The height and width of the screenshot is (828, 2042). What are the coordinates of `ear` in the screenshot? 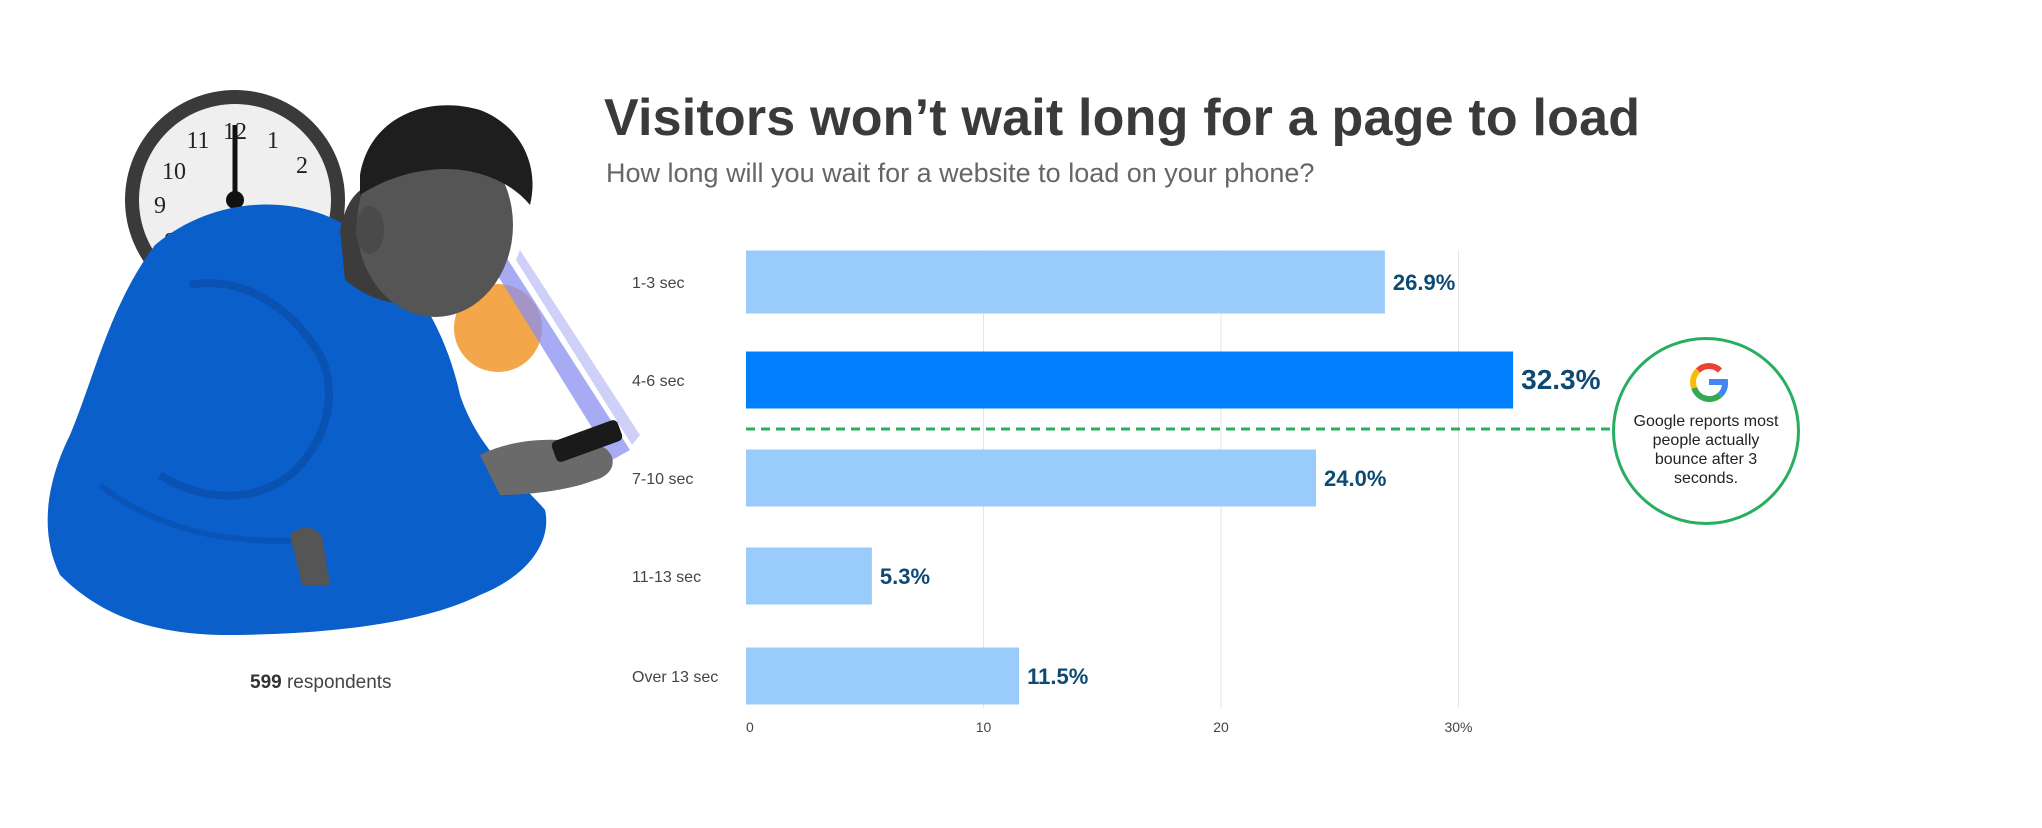 It's located at (370, 230).